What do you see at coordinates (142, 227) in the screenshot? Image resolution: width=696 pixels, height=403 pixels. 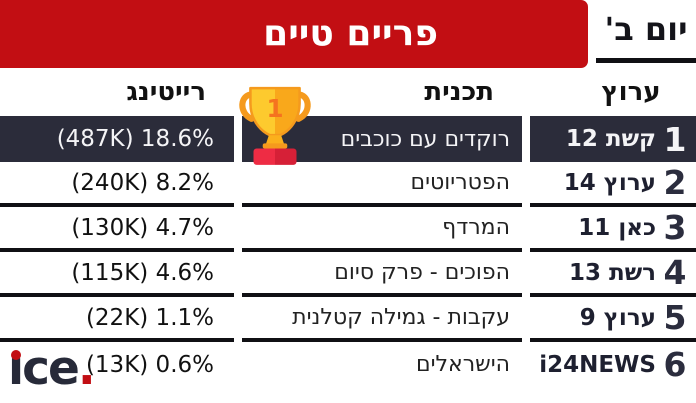 I see `rating-value: (130K) 4.7%` at bounding box center [142, 227].